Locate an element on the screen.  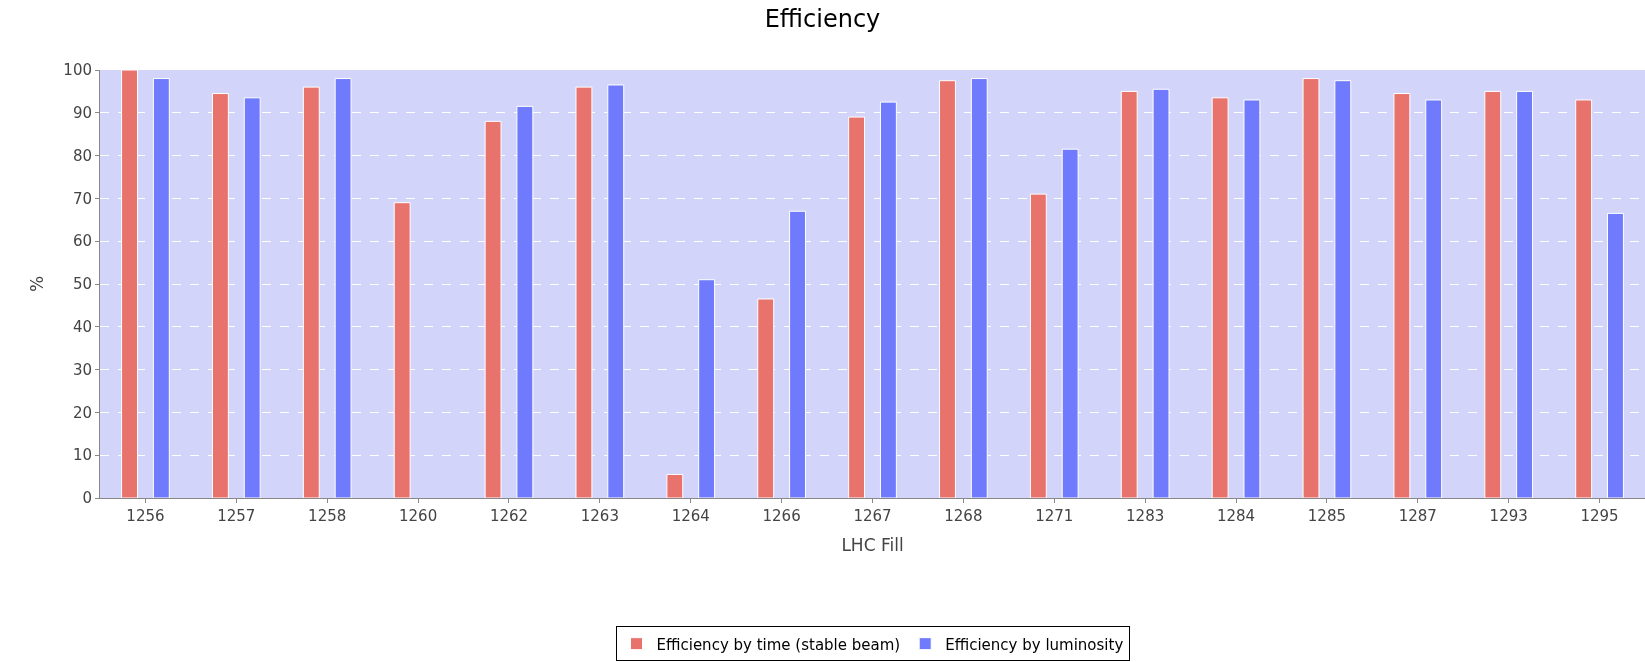
x-tick-label: 1258 is located at coordinates (327, 516).